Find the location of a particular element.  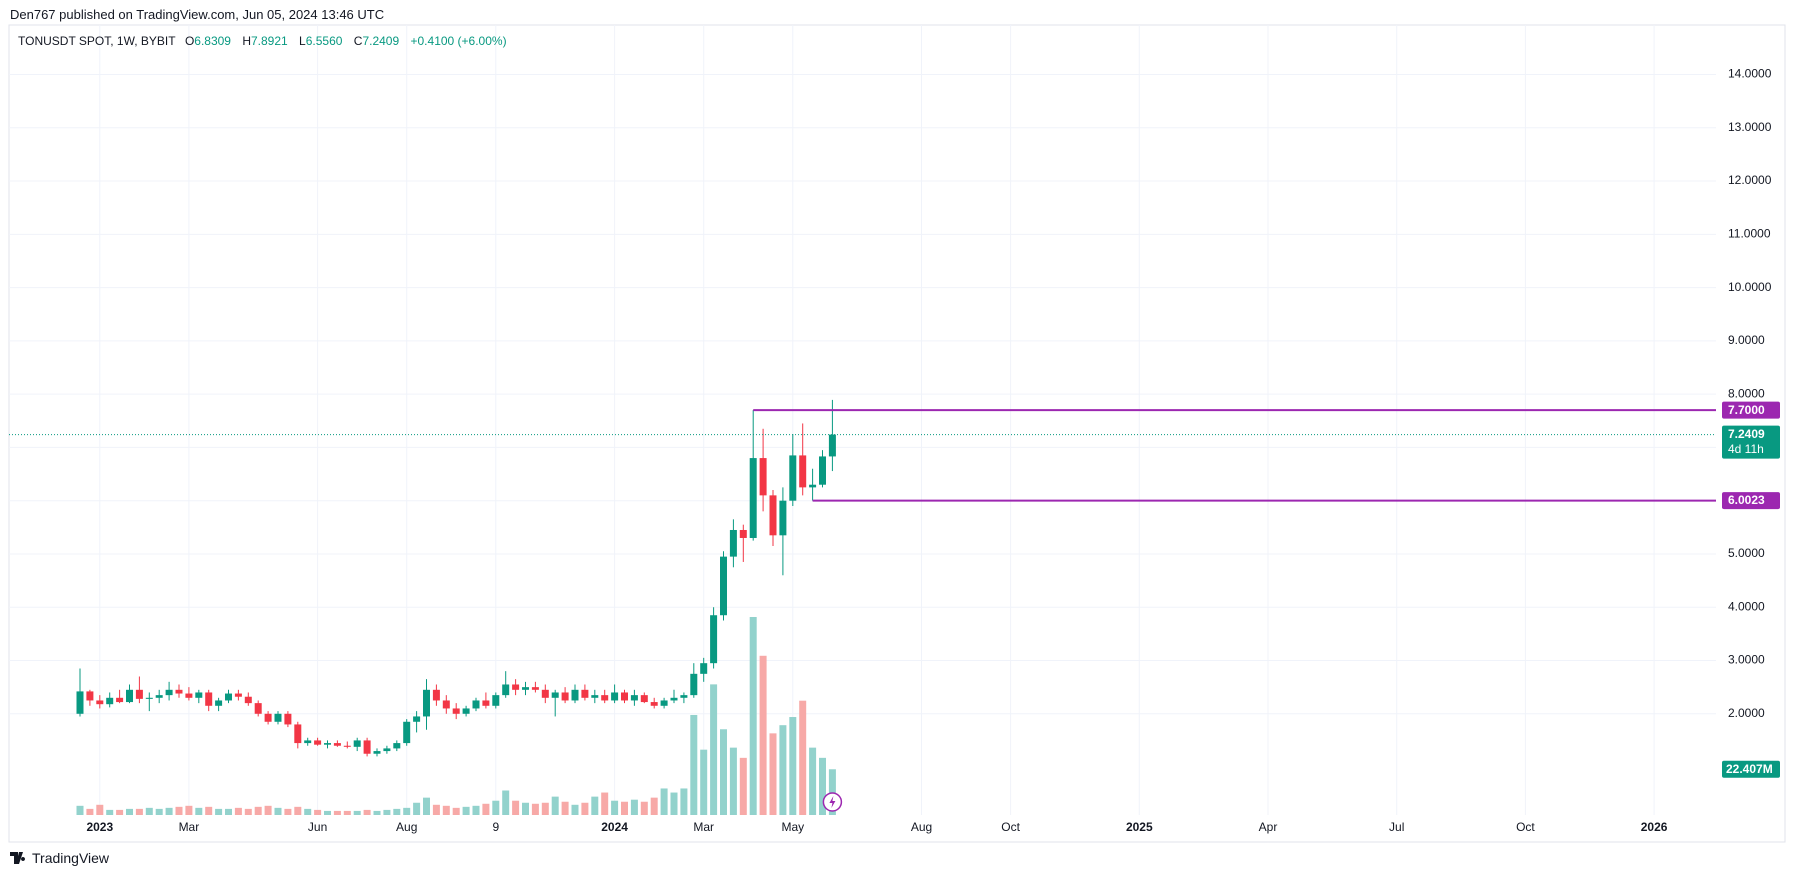

ohlc-value: 7.8921 is located at coordinates (269, 41).